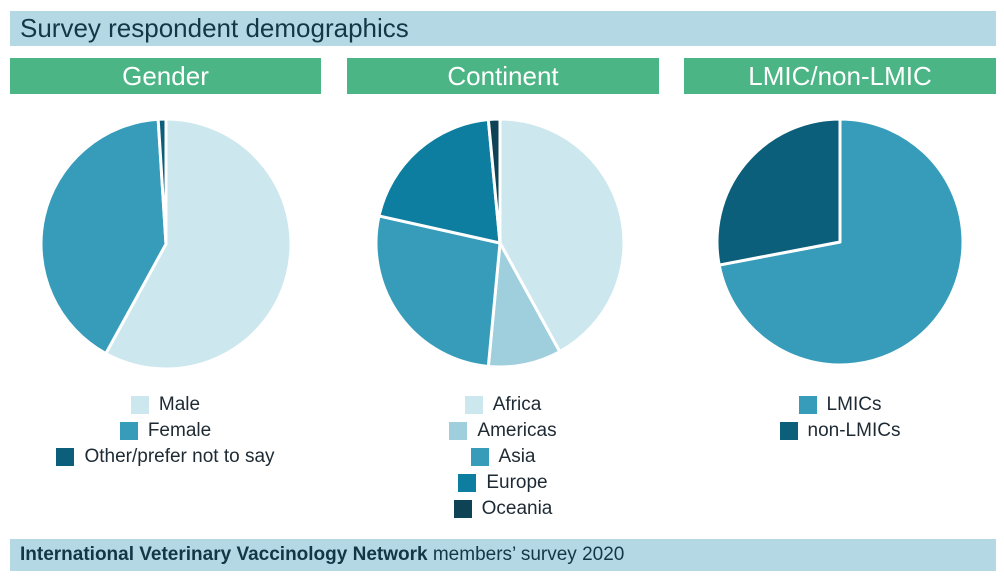 The image size is (1004, 583). Describe the element at coordinates (462, 509) in the screenshot. I see `legend-swatch-oceania` at that location.